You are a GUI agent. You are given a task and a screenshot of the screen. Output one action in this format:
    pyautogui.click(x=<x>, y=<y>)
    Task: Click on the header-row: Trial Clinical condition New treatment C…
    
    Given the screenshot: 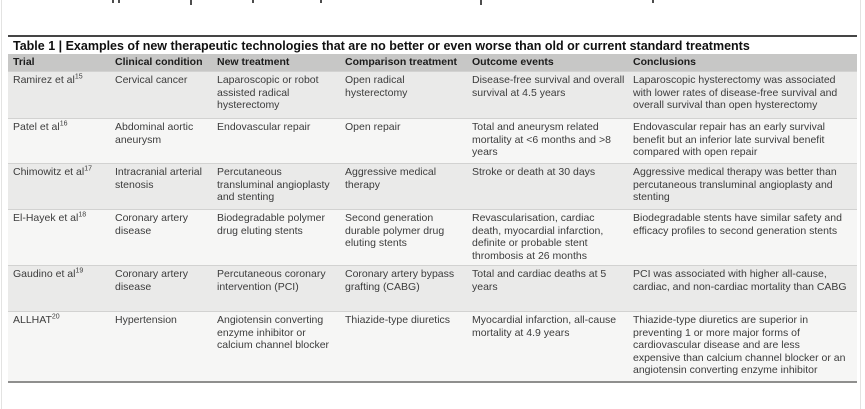 What is the action you would take?
    pyautogui.click(x=432, y=63)
    